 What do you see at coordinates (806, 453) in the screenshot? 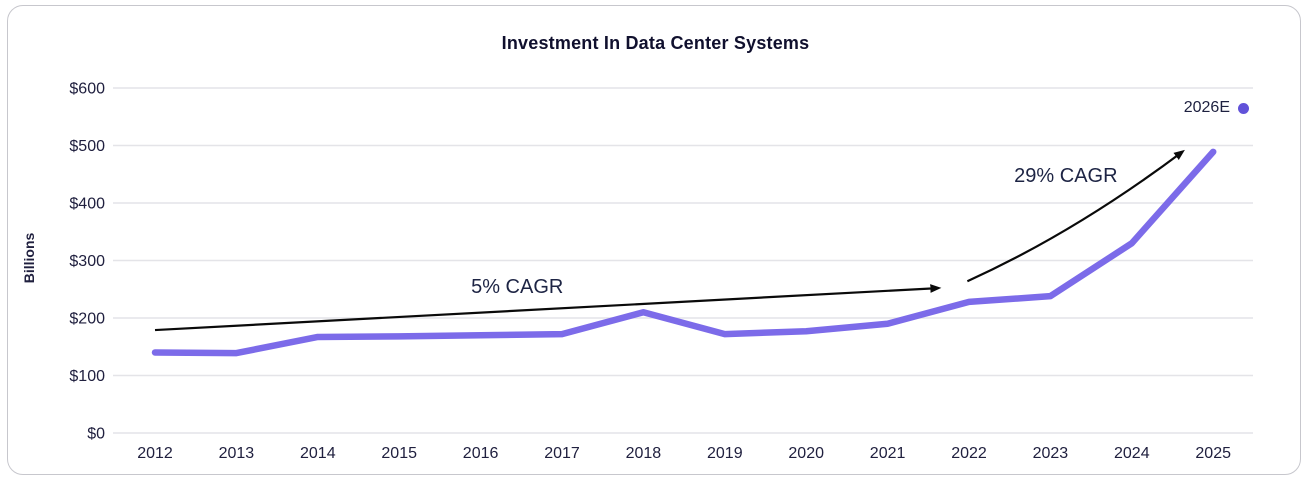
I see `x-tick-label: 2020` at bounding box center [806, 453].